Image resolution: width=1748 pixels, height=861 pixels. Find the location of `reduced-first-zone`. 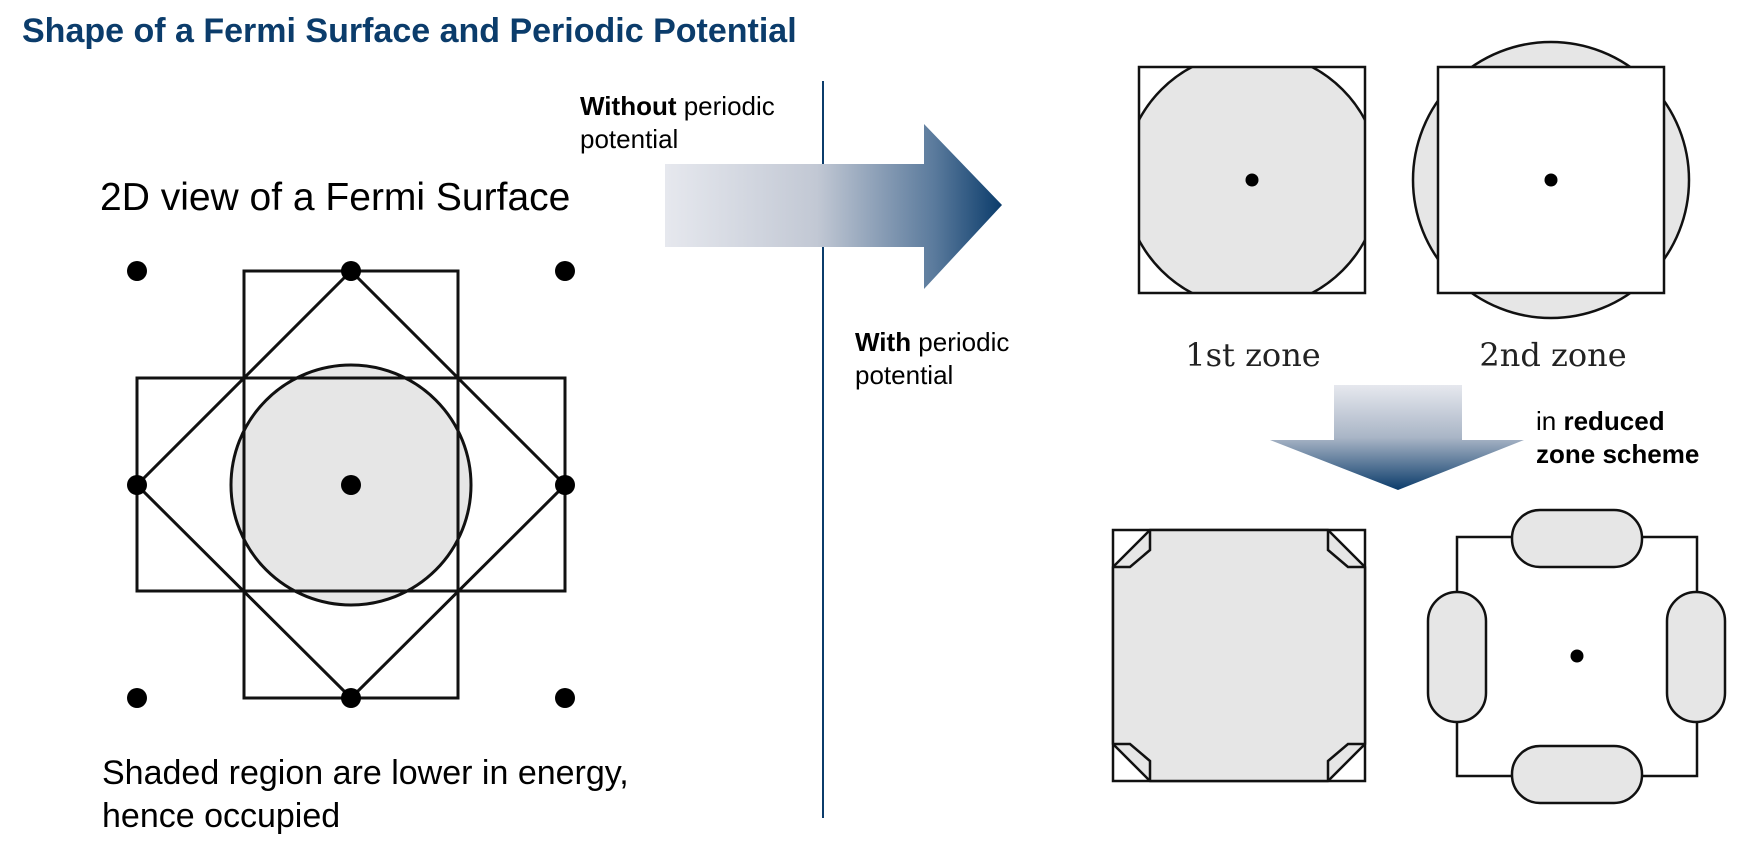

reduced-first-zone is located at coordinates (1239, 655).